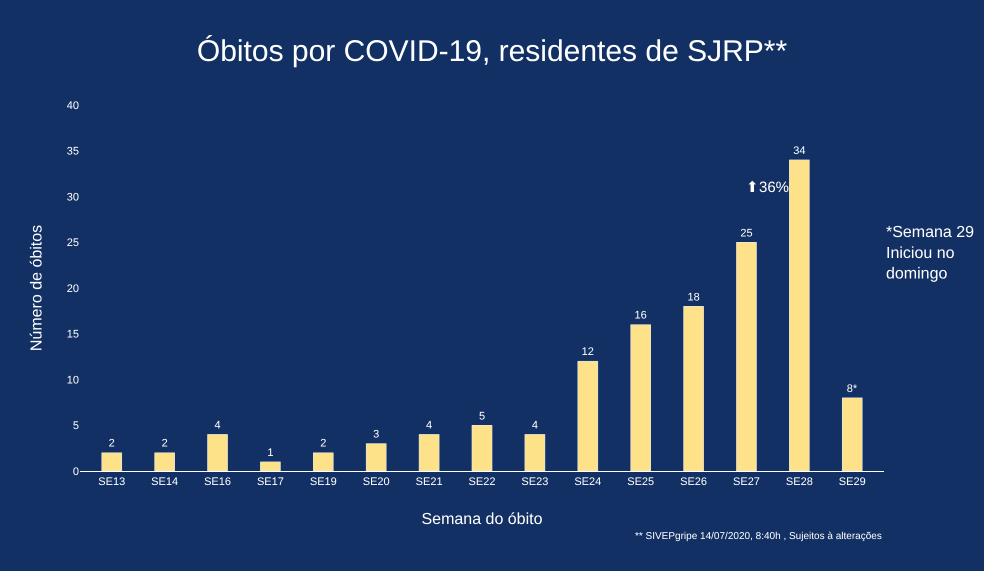 Image resolution: width=984 pixels, height=571 pixels. What do you see at coordinates (72, 288) in the screenshot?
I see `y-tick-label: 20` at bounding box center [72, 288].